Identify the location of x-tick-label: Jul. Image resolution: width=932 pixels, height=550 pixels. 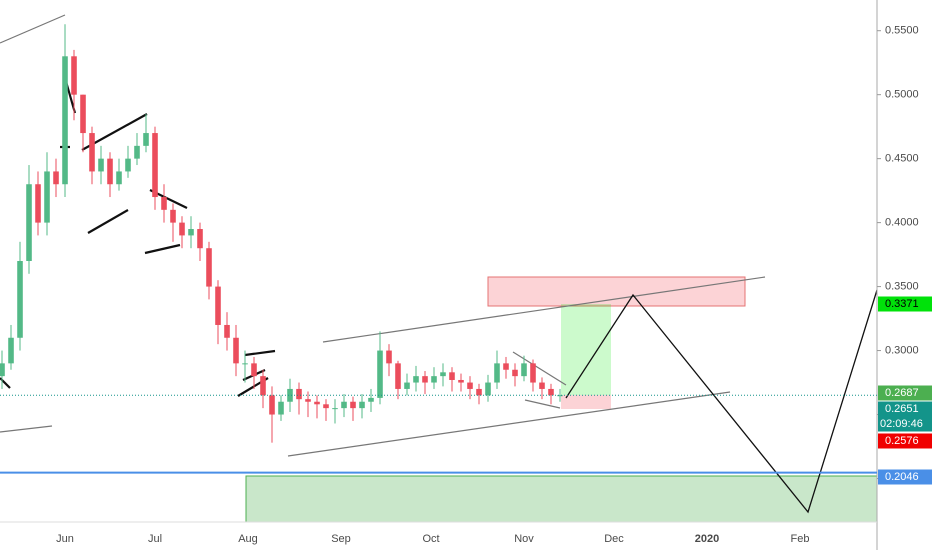
(155, 539).